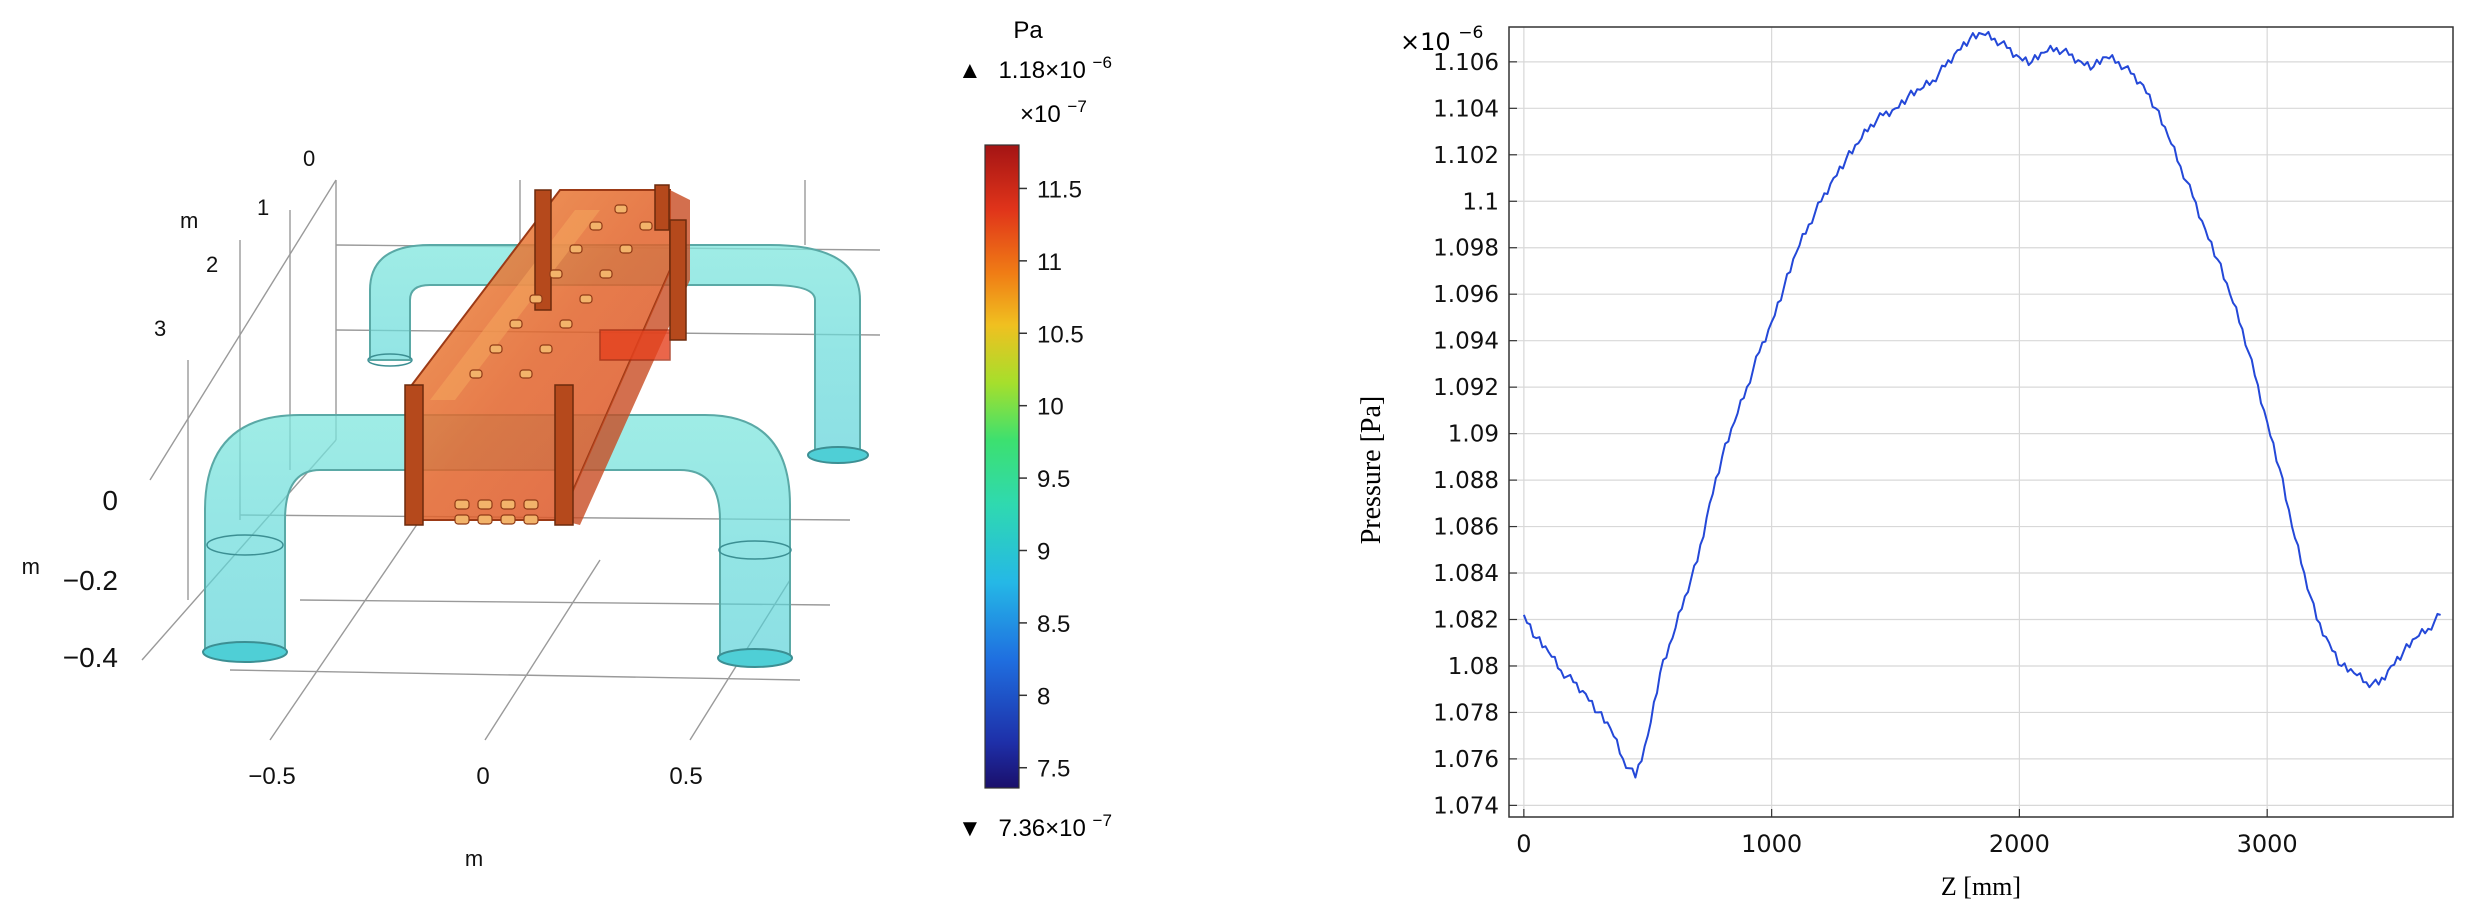  Describe the element at coordinates (1981, 886) in the screenshot. I see `x-axis-label: Z [mm]` at that location.